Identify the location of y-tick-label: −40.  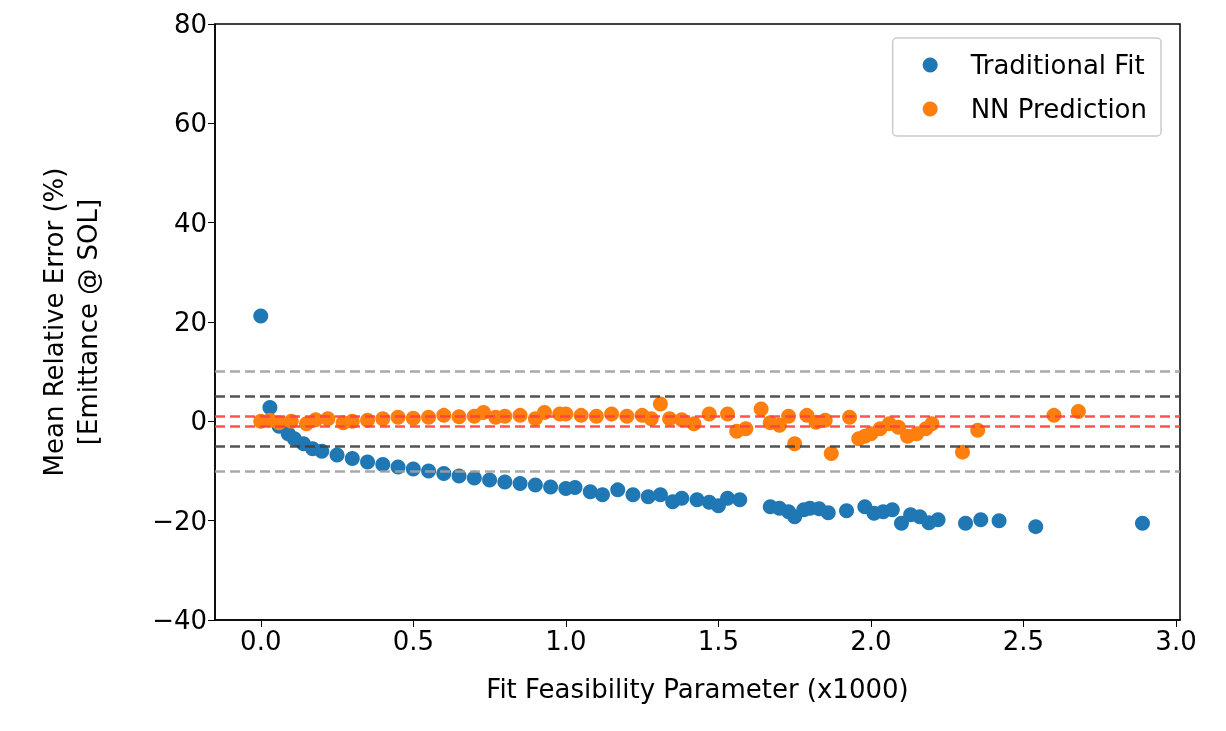
(179, 620).